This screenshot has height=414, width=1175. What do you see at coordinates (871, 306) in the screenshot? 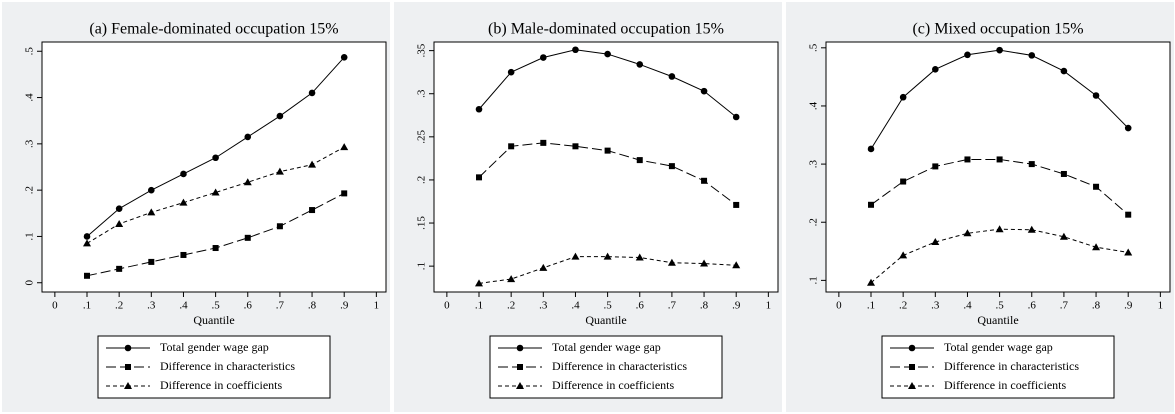
I see `x-tick-label: .1` at bounding box center [871, 306].